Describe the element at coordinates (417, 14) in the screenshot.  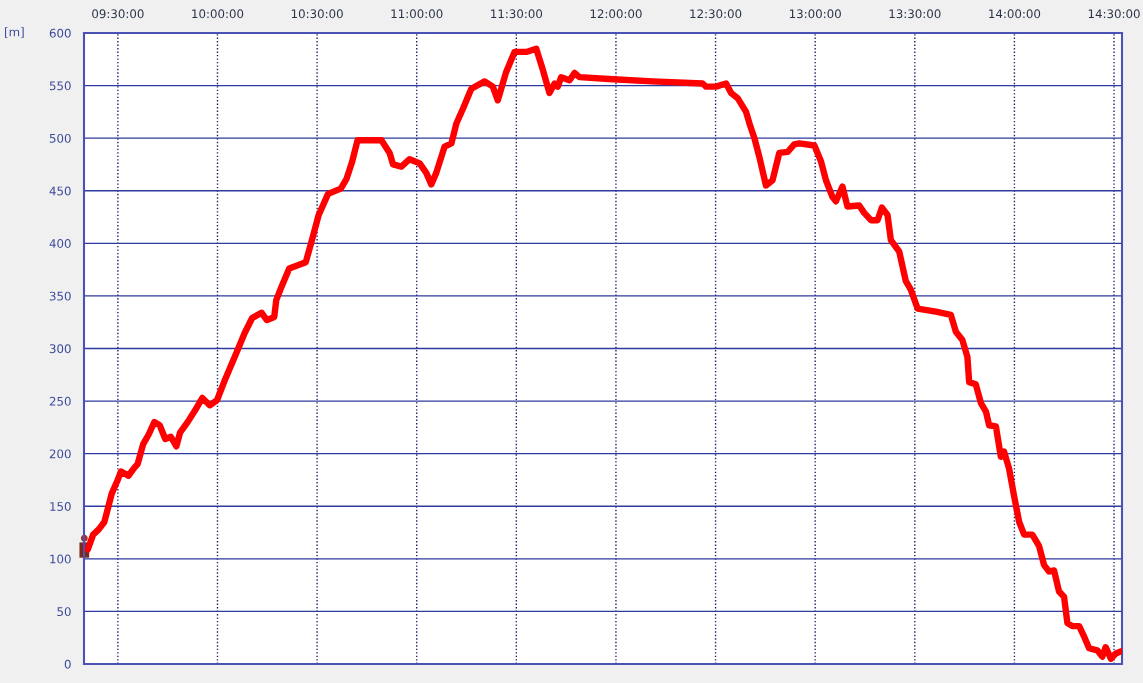
I see `x-tick-label: 11:00:00` at that location.